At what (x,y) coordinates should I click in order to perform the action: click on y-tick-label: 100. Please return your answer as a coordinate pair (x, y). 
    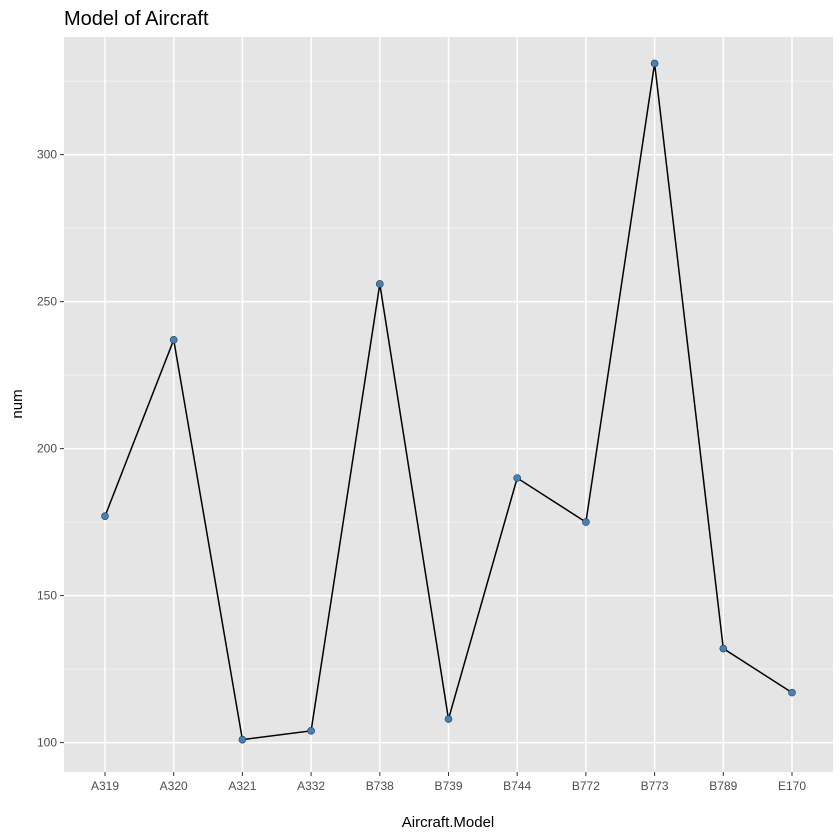
    Looking at the image, I should click on (47, 743).